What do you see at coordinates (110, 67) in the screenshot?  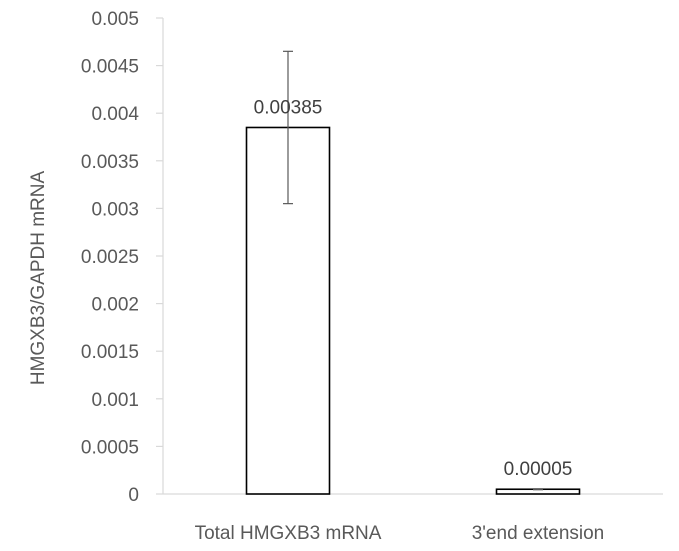 I see `y-tick-label: 0.0045` at bounding box center [110, 67].